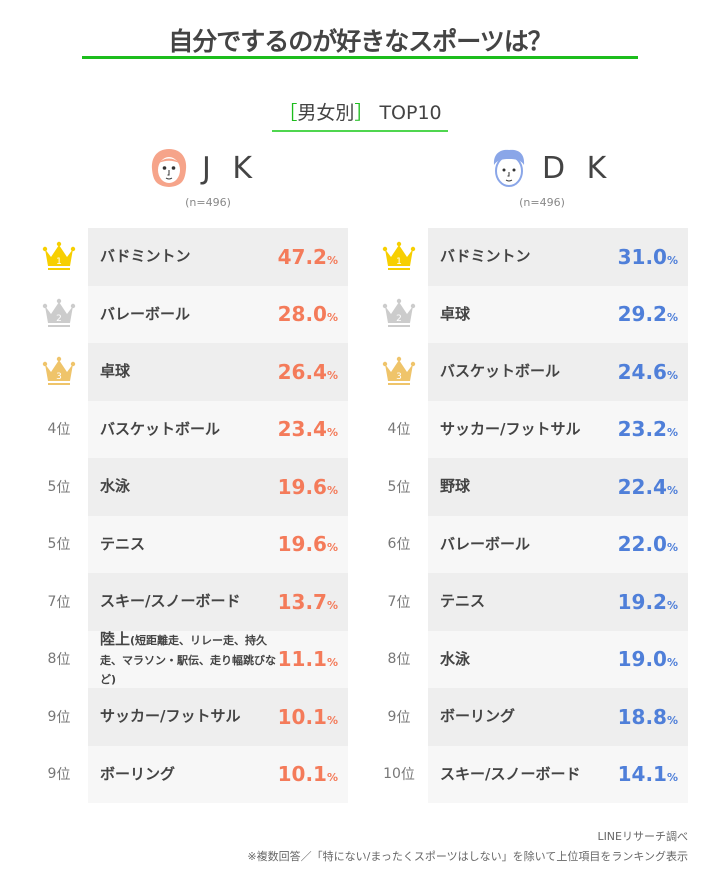 This screenshot has height=875, width=720. I want to click on item-value: 10.1%, so click(313, 717).